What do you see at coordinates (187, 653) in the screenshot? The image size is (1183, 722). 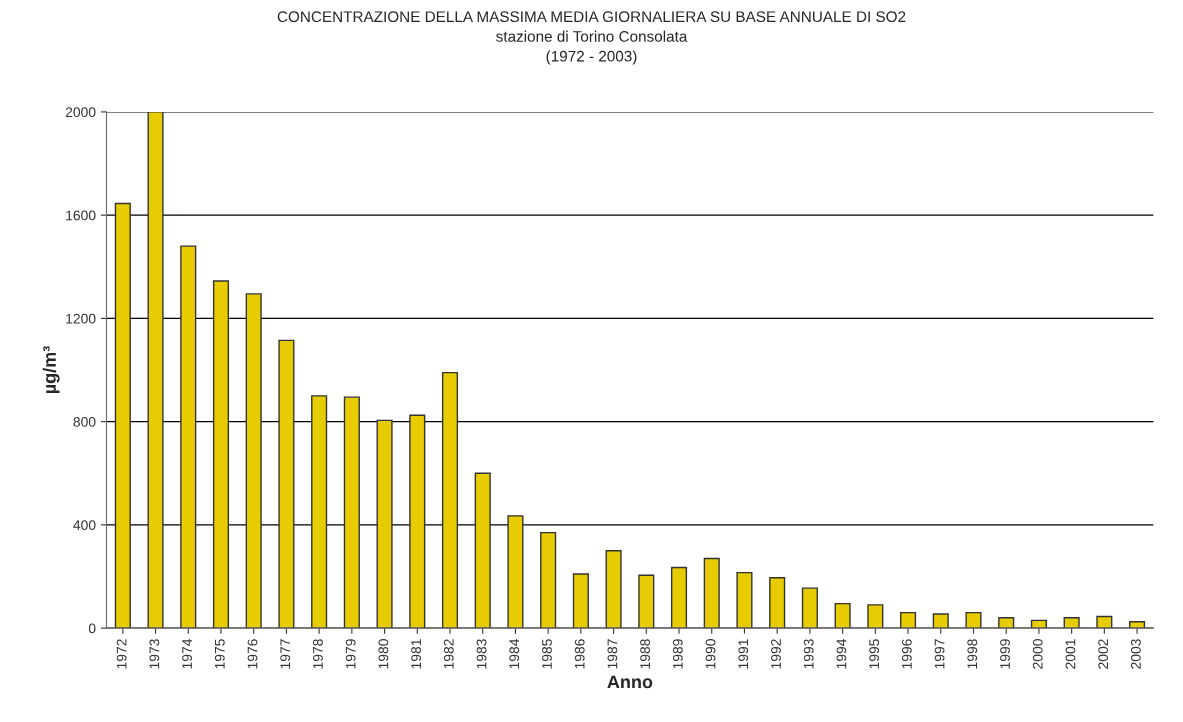 I see `x-tick-label: 1974` at bounding box center [187, 653].